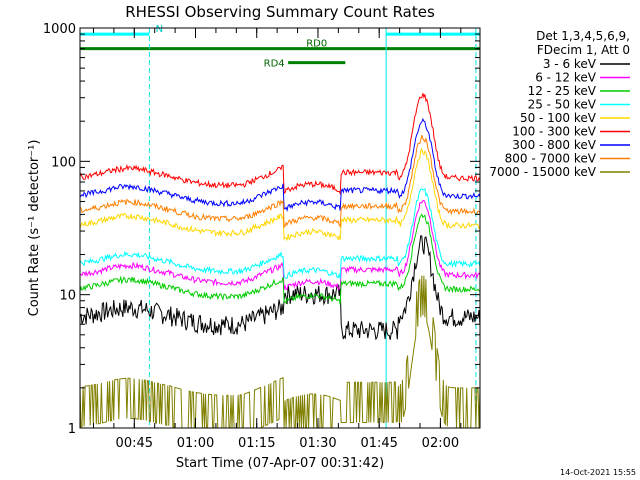 The width and height of the screenshot is (640, 480). What do you see at coordinates (562, 91) in the screenshot?
I see `legend-entry-label: 12 - 25 keV` at bounding box center [562, 91].